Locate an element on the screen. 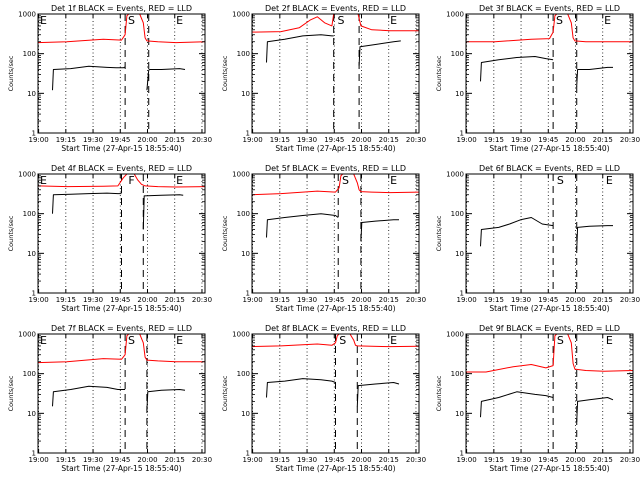 The image size is (640, 480). panel-title: Det 1f BLACK = Events, RED = LLD is located at coordinates (121, 8).